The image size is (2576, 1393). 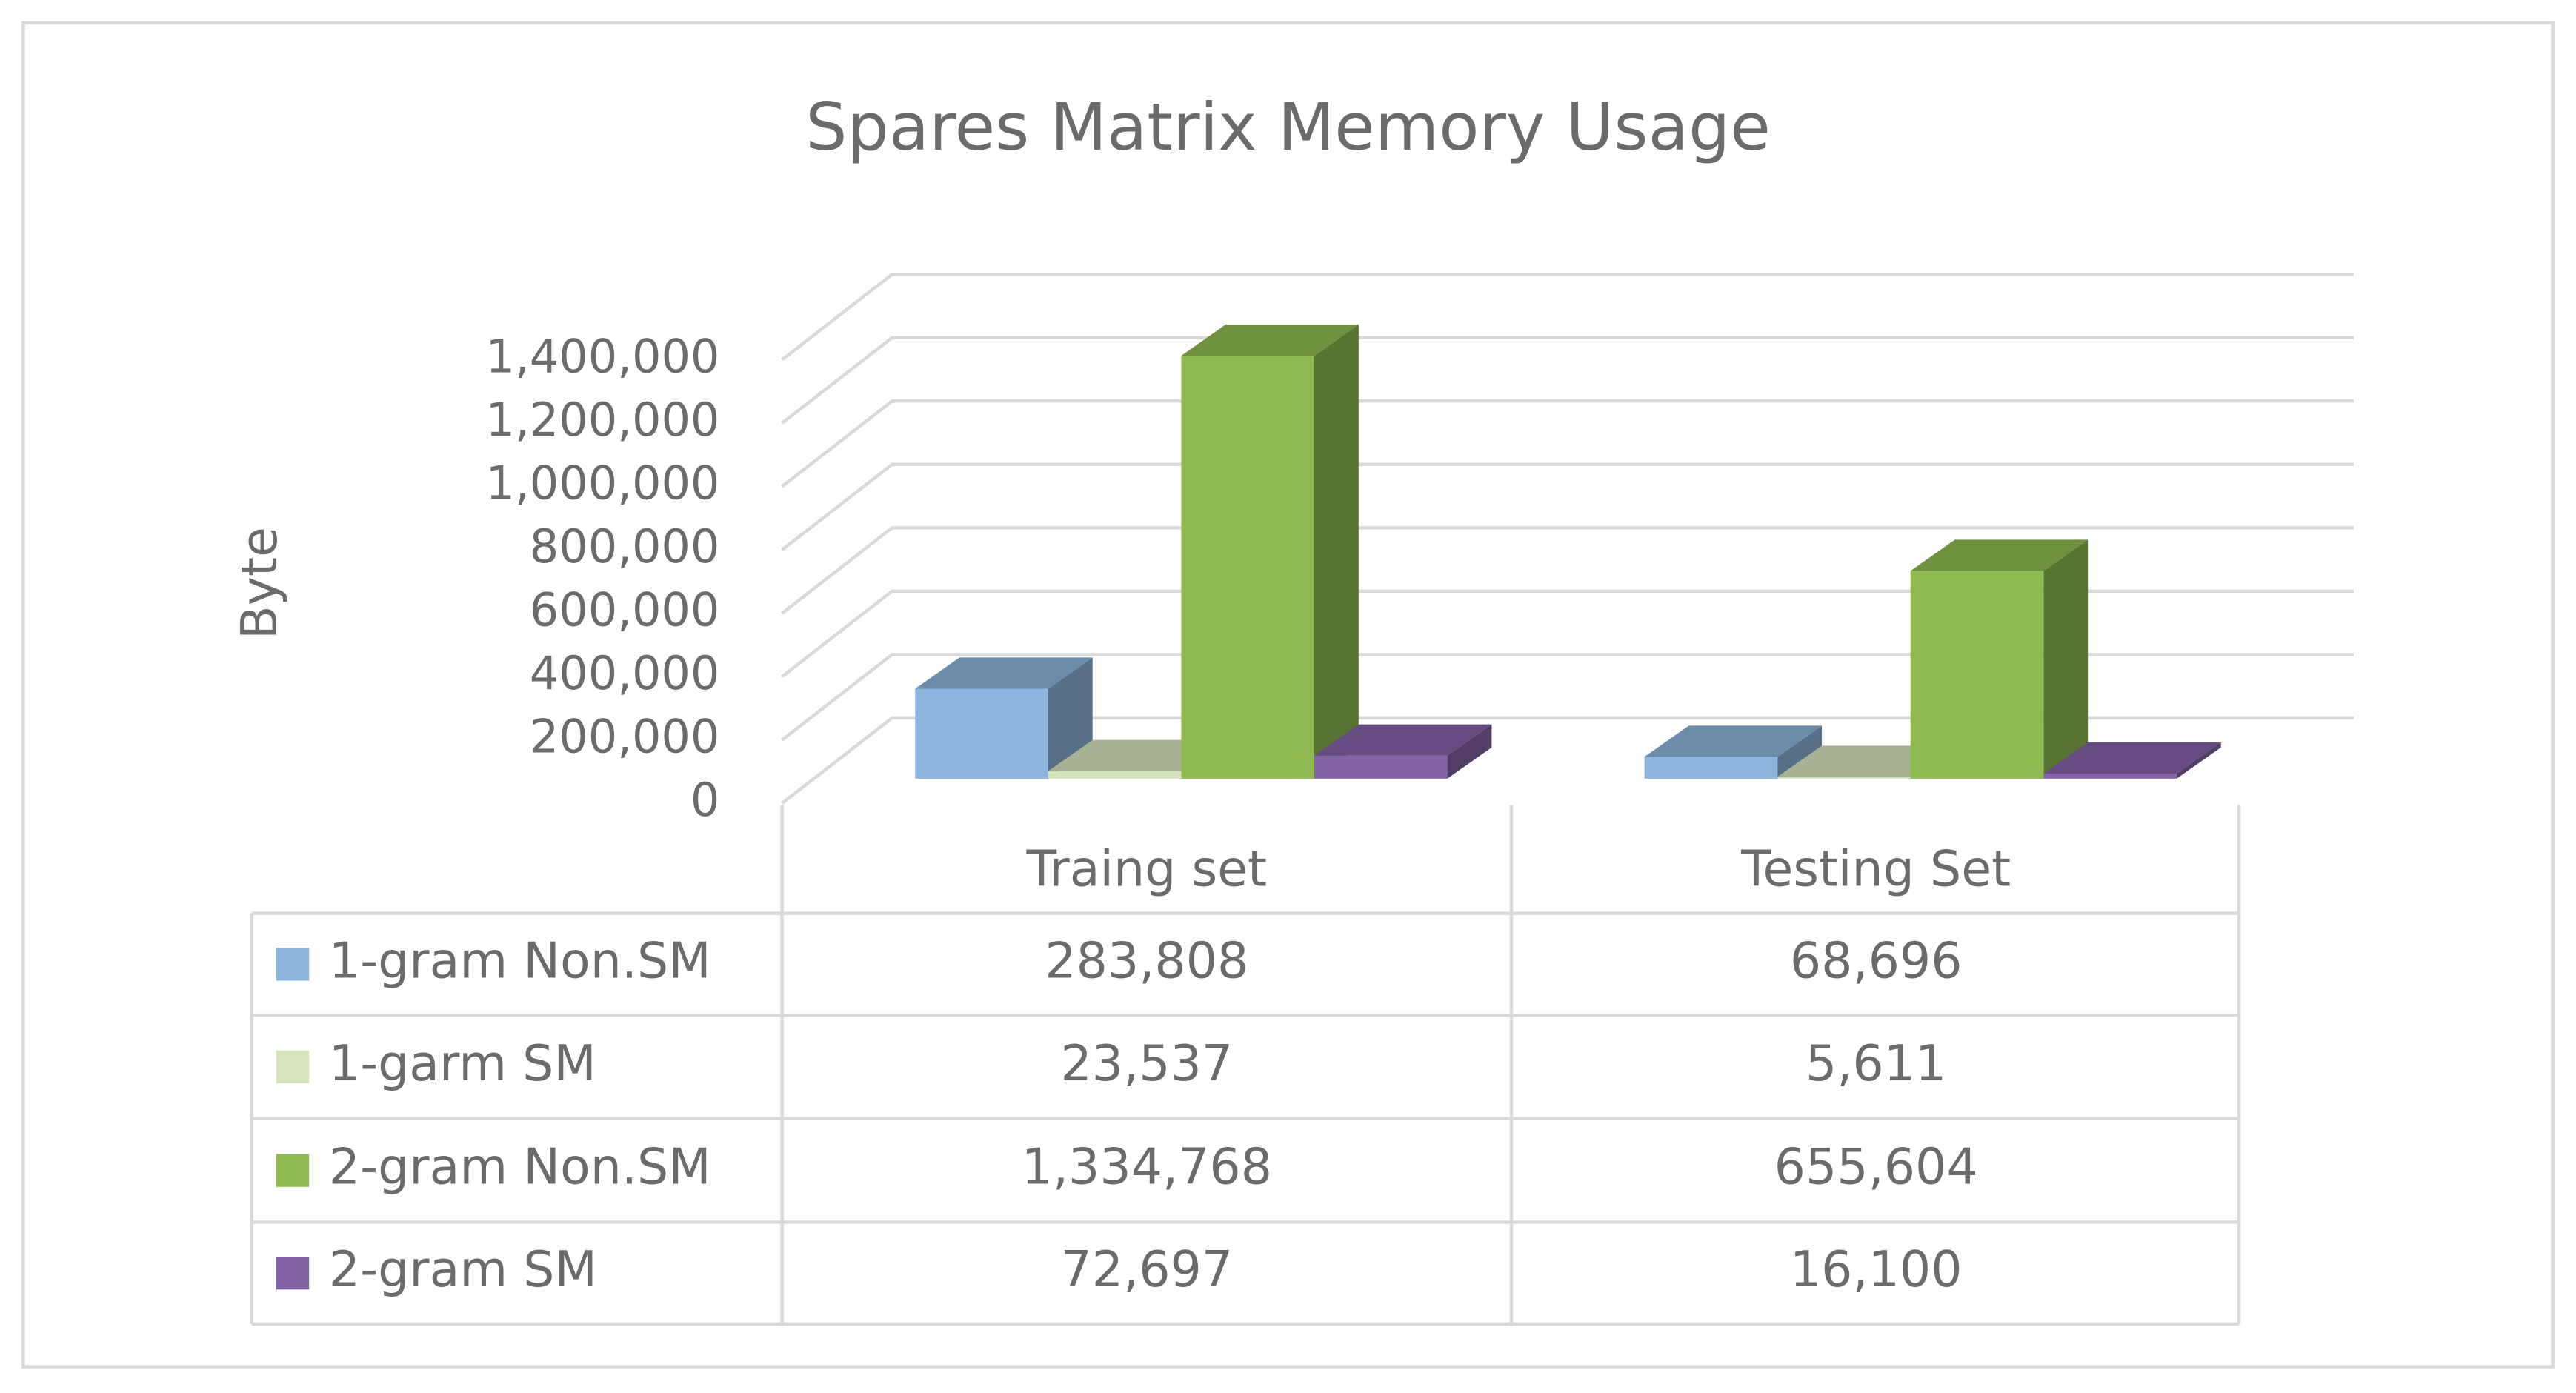 What do you see at coordinates (1876, 1167) in the screenshot?
I see `table-value: 655,604` at bounding box center [1876, 1167].